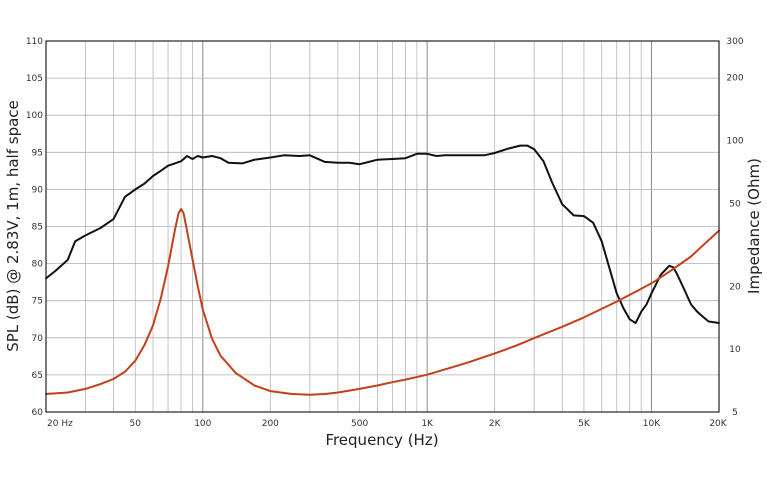 This screenshot has height=484, width=767. Describe the element at coordinates (38, 265) in the screenshot. I see `y-tick-label: 80` at that location.